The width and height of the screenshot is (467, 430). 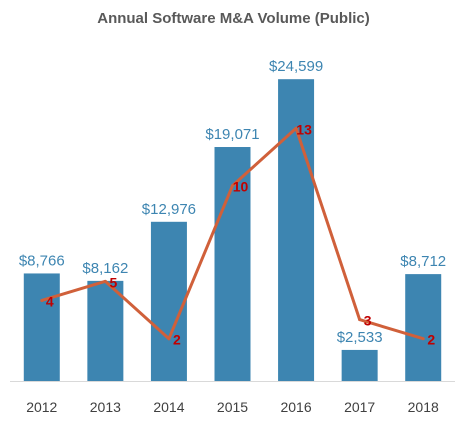 What do you see at coordinates (233, 18) in the screenshot?
I see `chart-title: Annual Software M&A Volume (Public)` at bounding box center [233, 18].